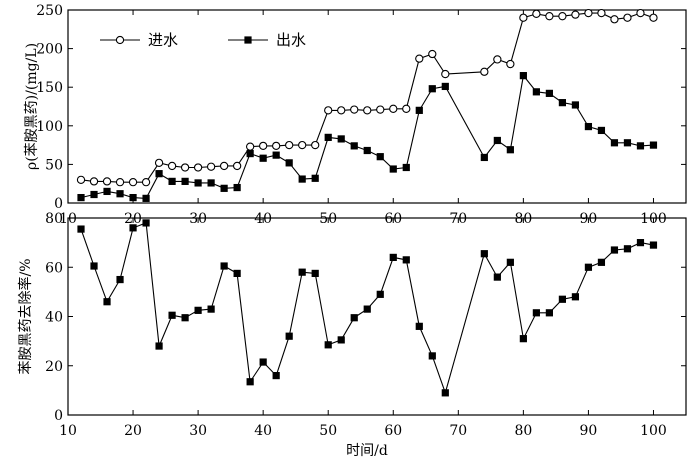 This screenshot has height=461, width=700. What do you see at coordinates (68, 431) in the screenshot?
I see `x-tick-label: 10` at bounding box center [68, 431].